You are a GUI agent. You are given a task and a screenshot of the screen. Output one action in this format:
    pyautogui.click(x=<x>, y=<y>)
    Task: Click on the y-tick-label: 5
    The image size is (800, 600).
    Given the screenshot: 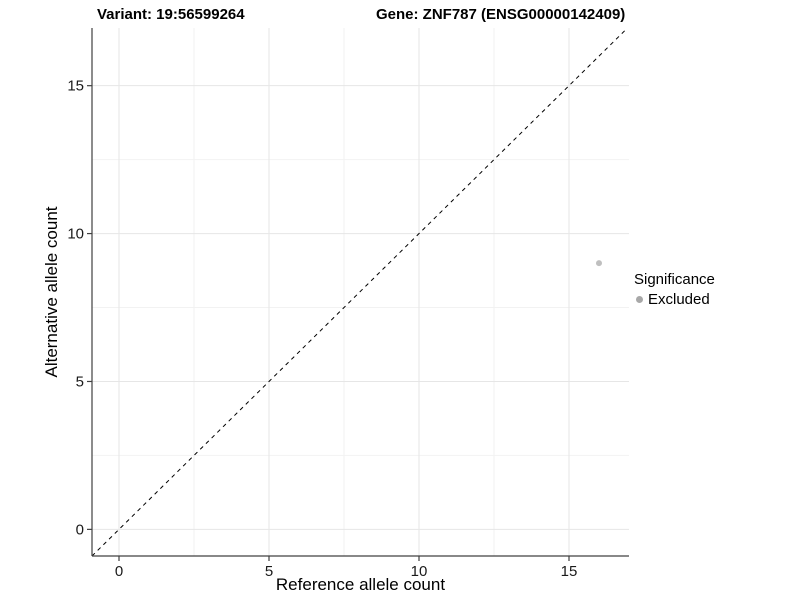 What is the action you would take?
    pyautogui.click(x=80, y=381)
    